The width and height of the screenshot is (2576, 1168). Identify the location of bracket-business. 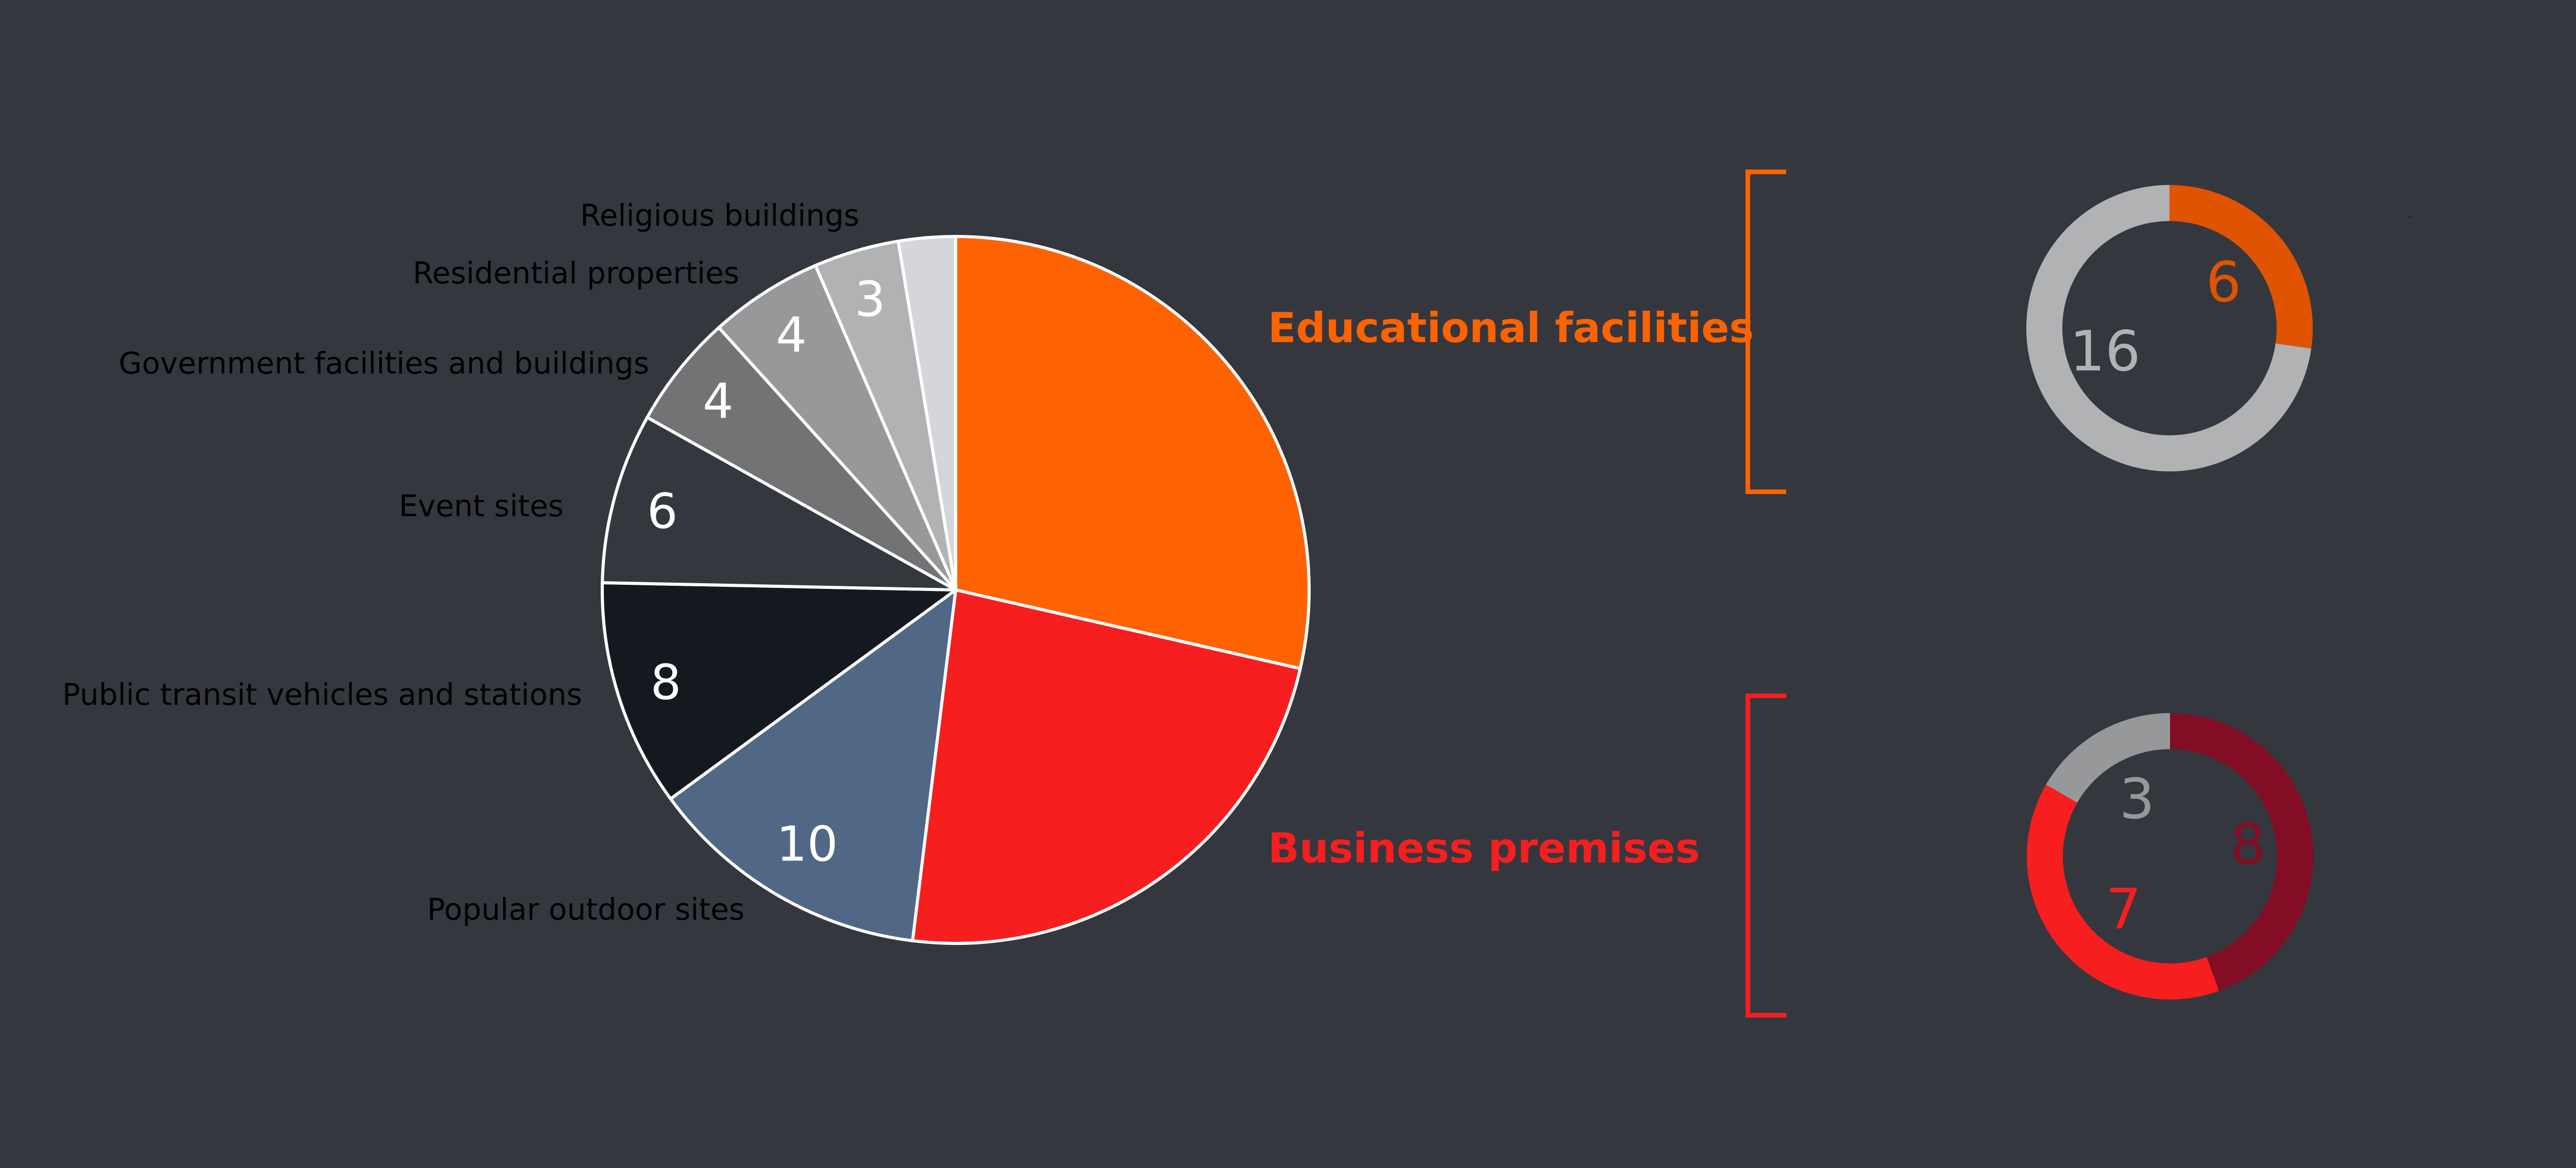
(1765, 855).